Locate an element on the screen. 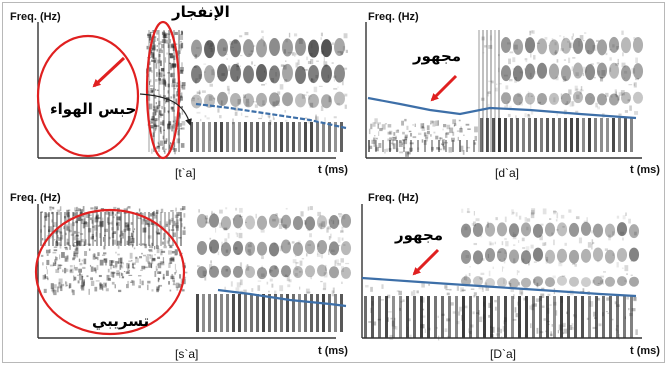 The image size is (669, 367). ta-formant-f3 is located at coordinates (274, 46).